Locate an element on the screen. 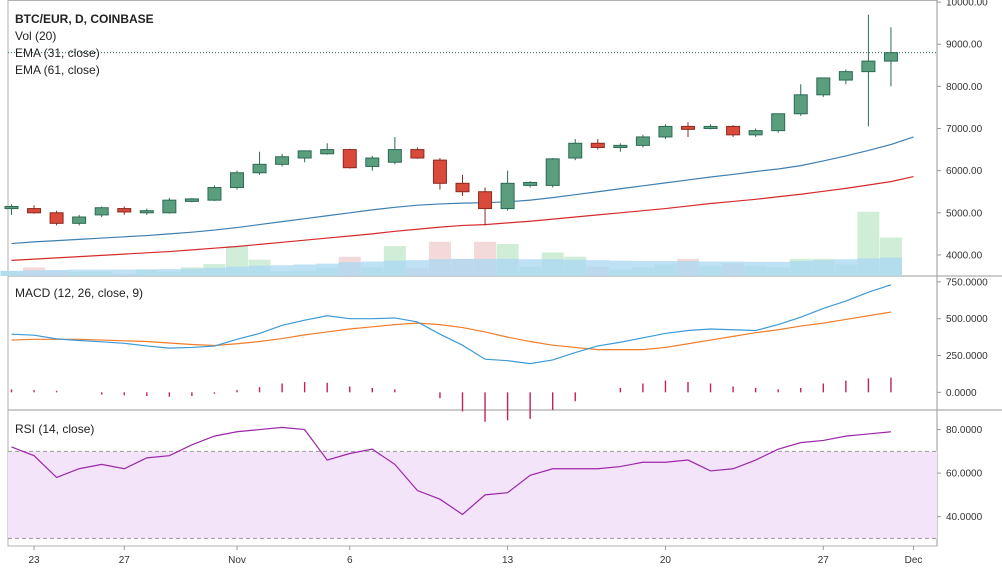 The width and height of the screenshot is (1002, 571). macd-y-tick-label: 0.0000 is located at coordinates (961, 393).